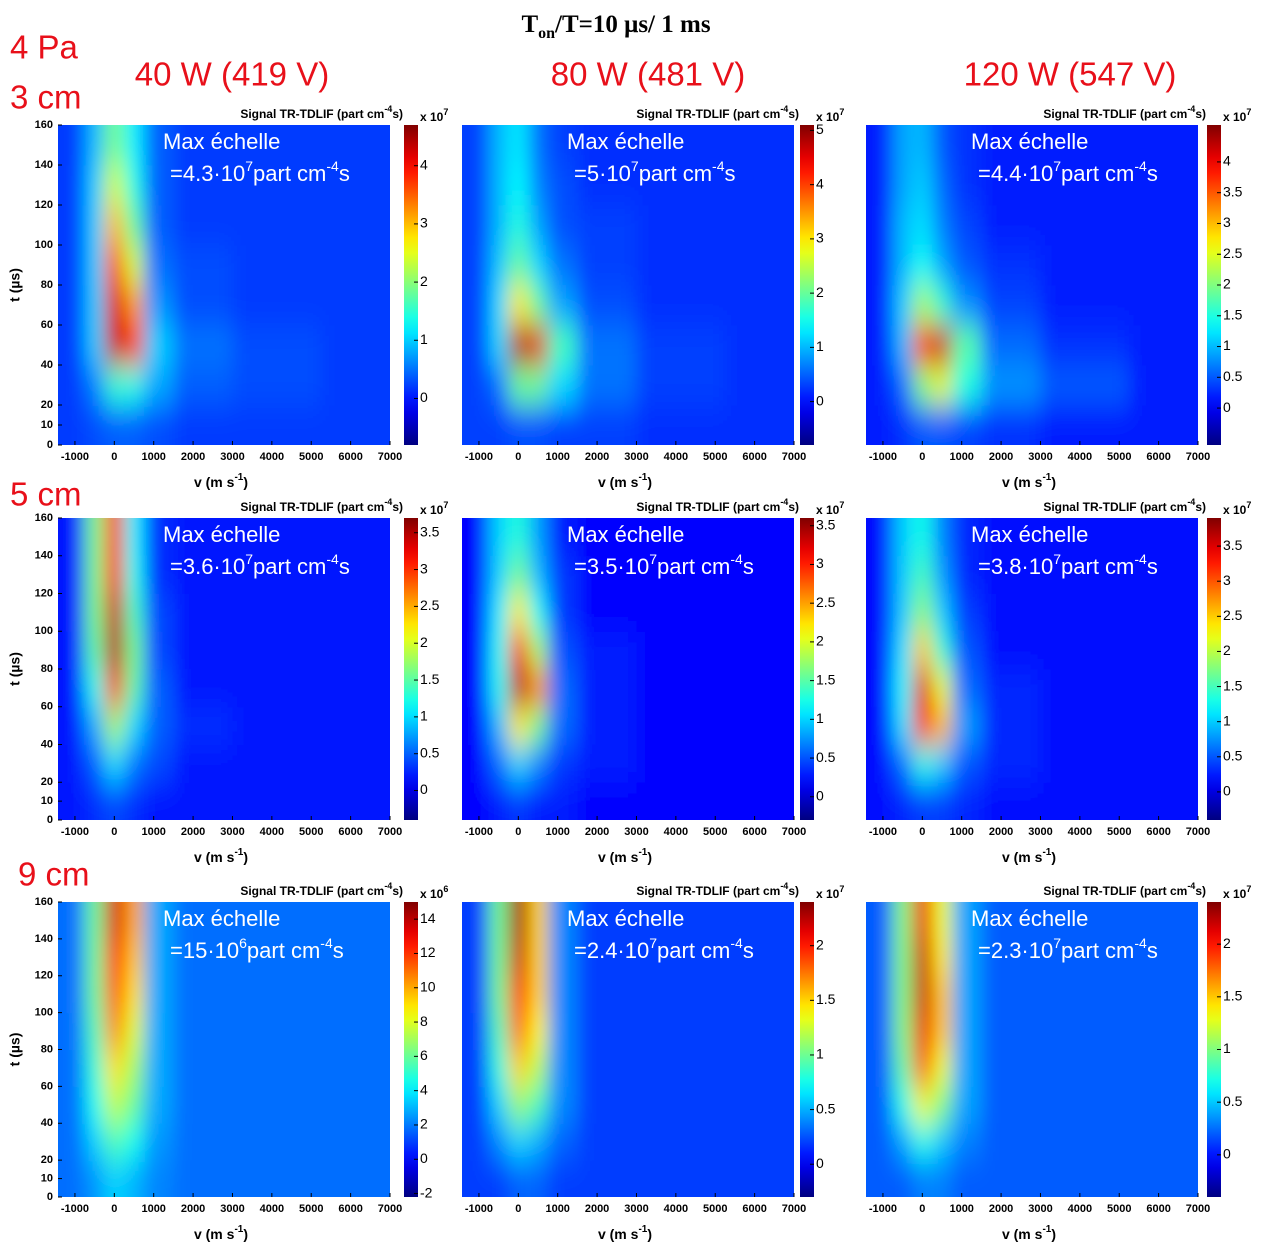 This screenshot has width=1270, height=1243. What do you see at coordinates (628, 1049) in the screenshot?
I see `heatmap` at bounding box center [628, 1049].